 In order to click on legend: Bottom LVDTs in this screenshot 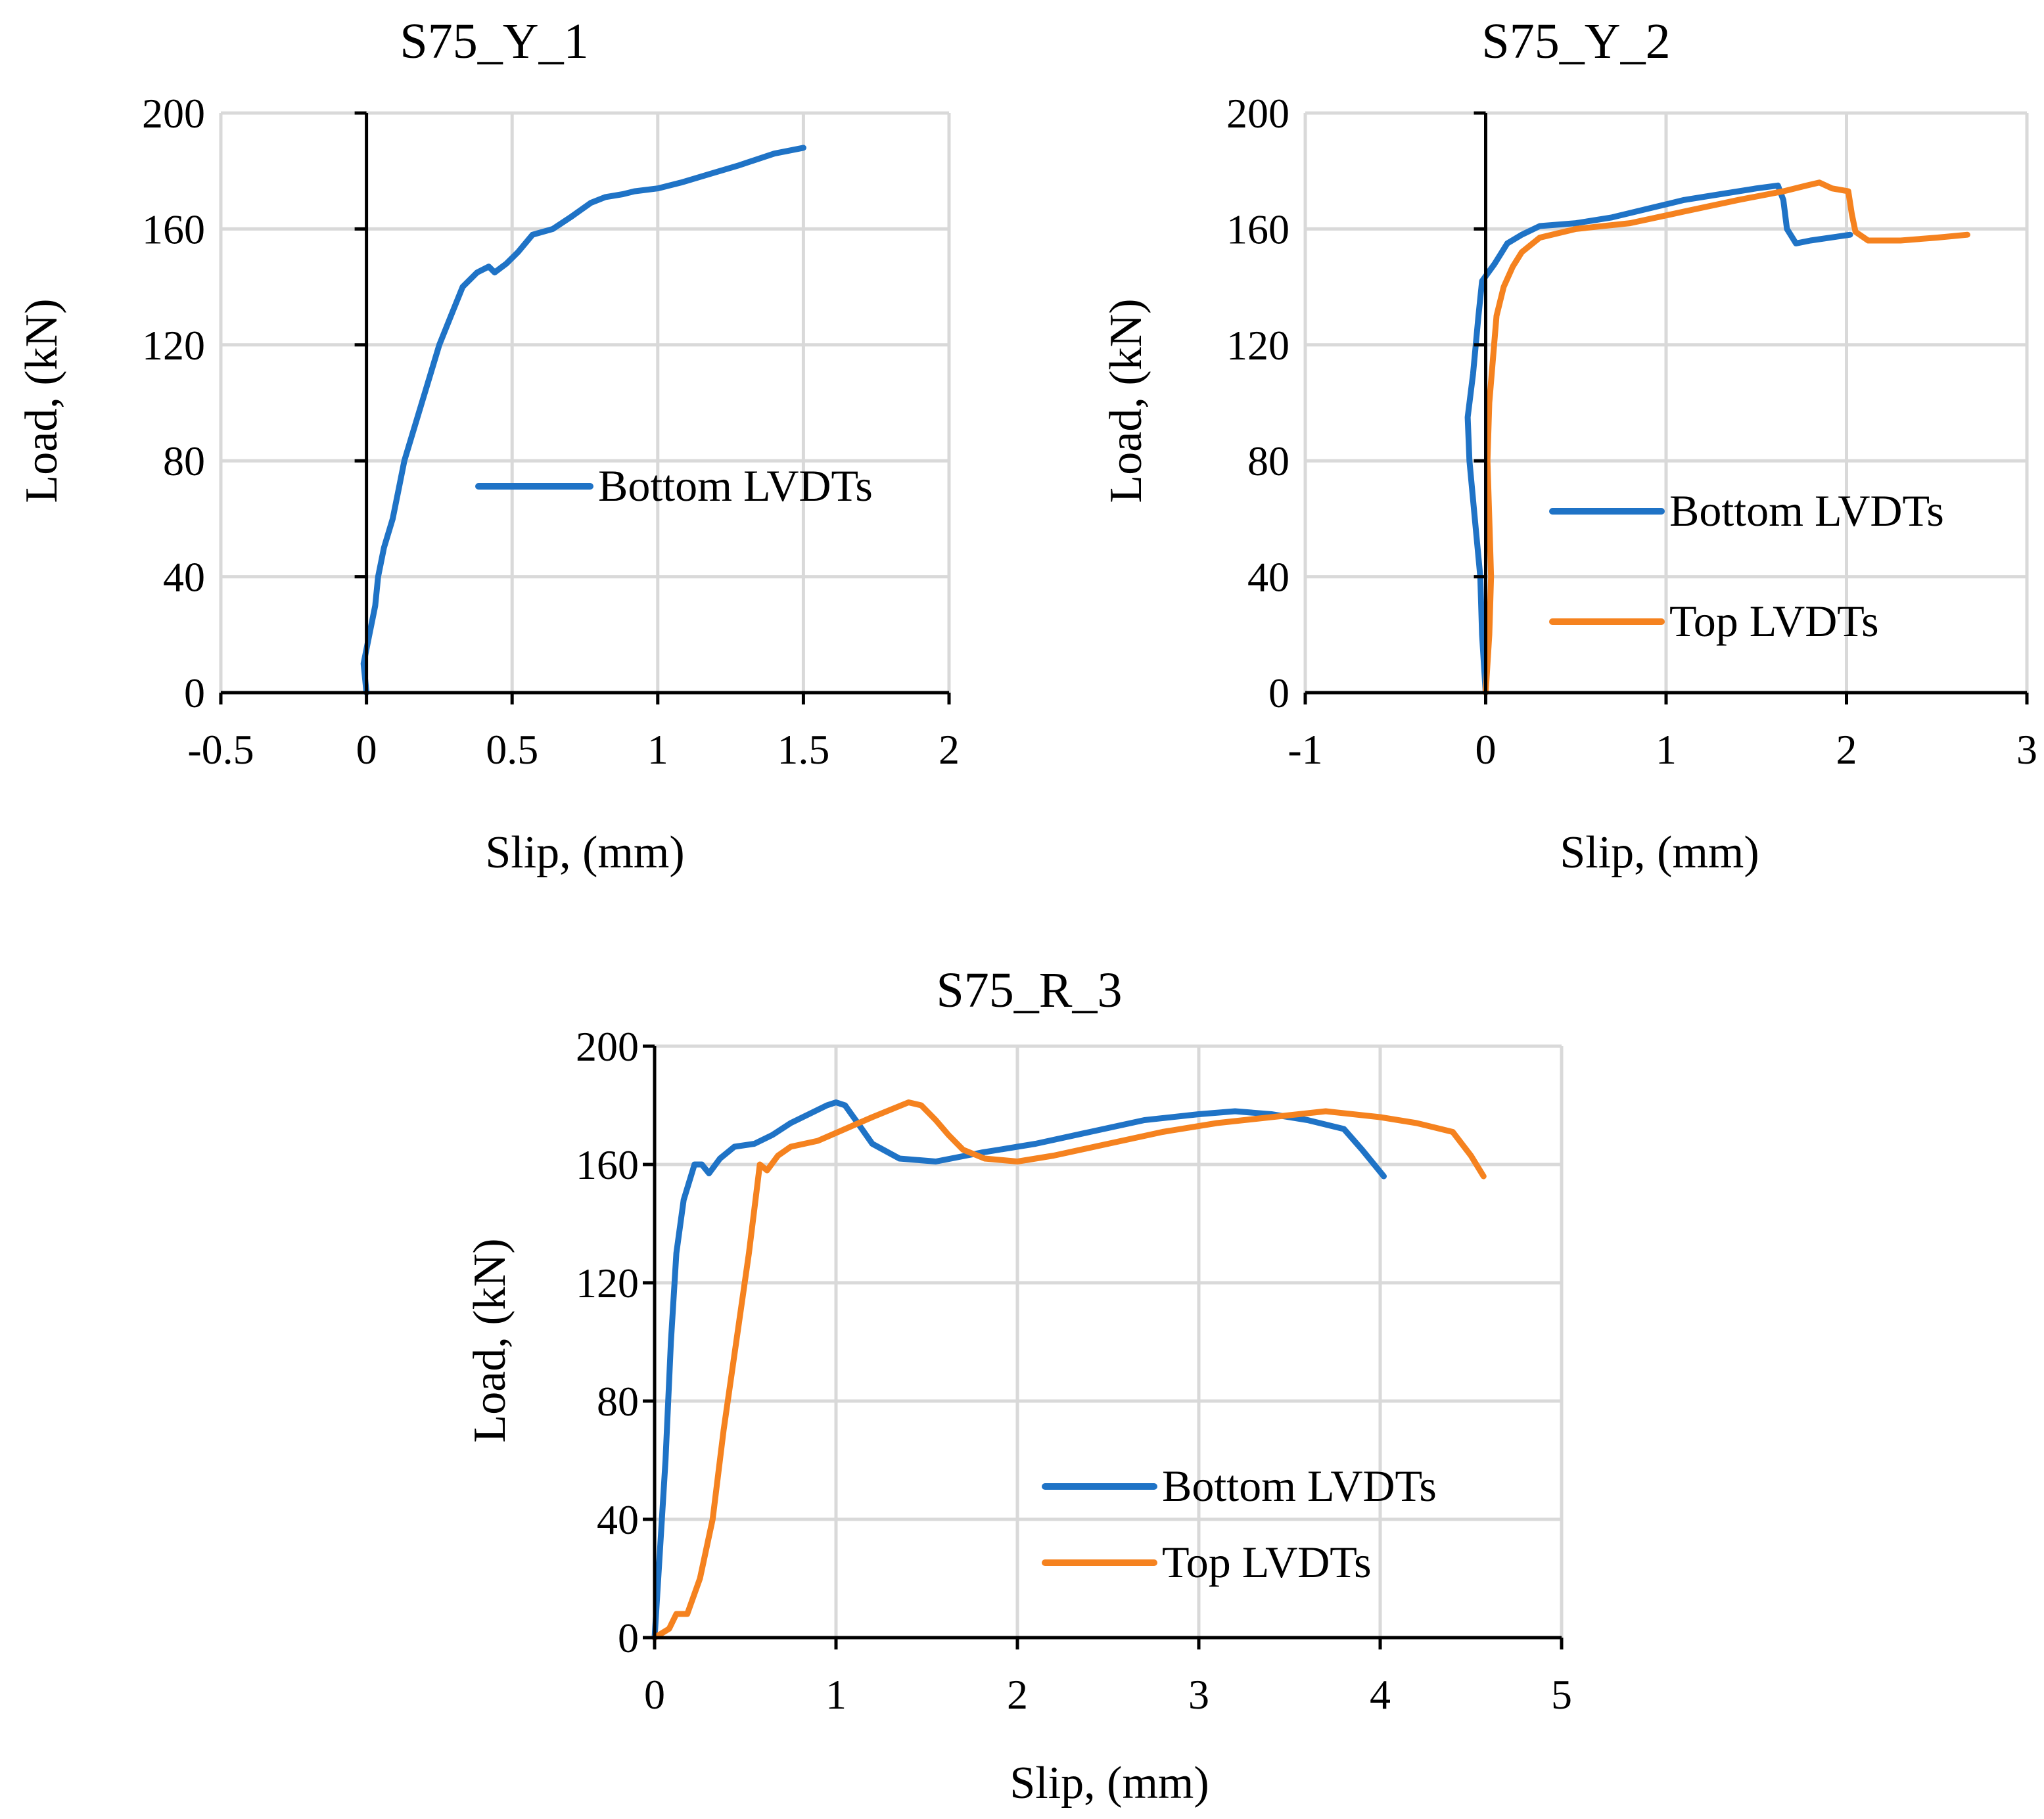, I will do `click(674, 486)`.